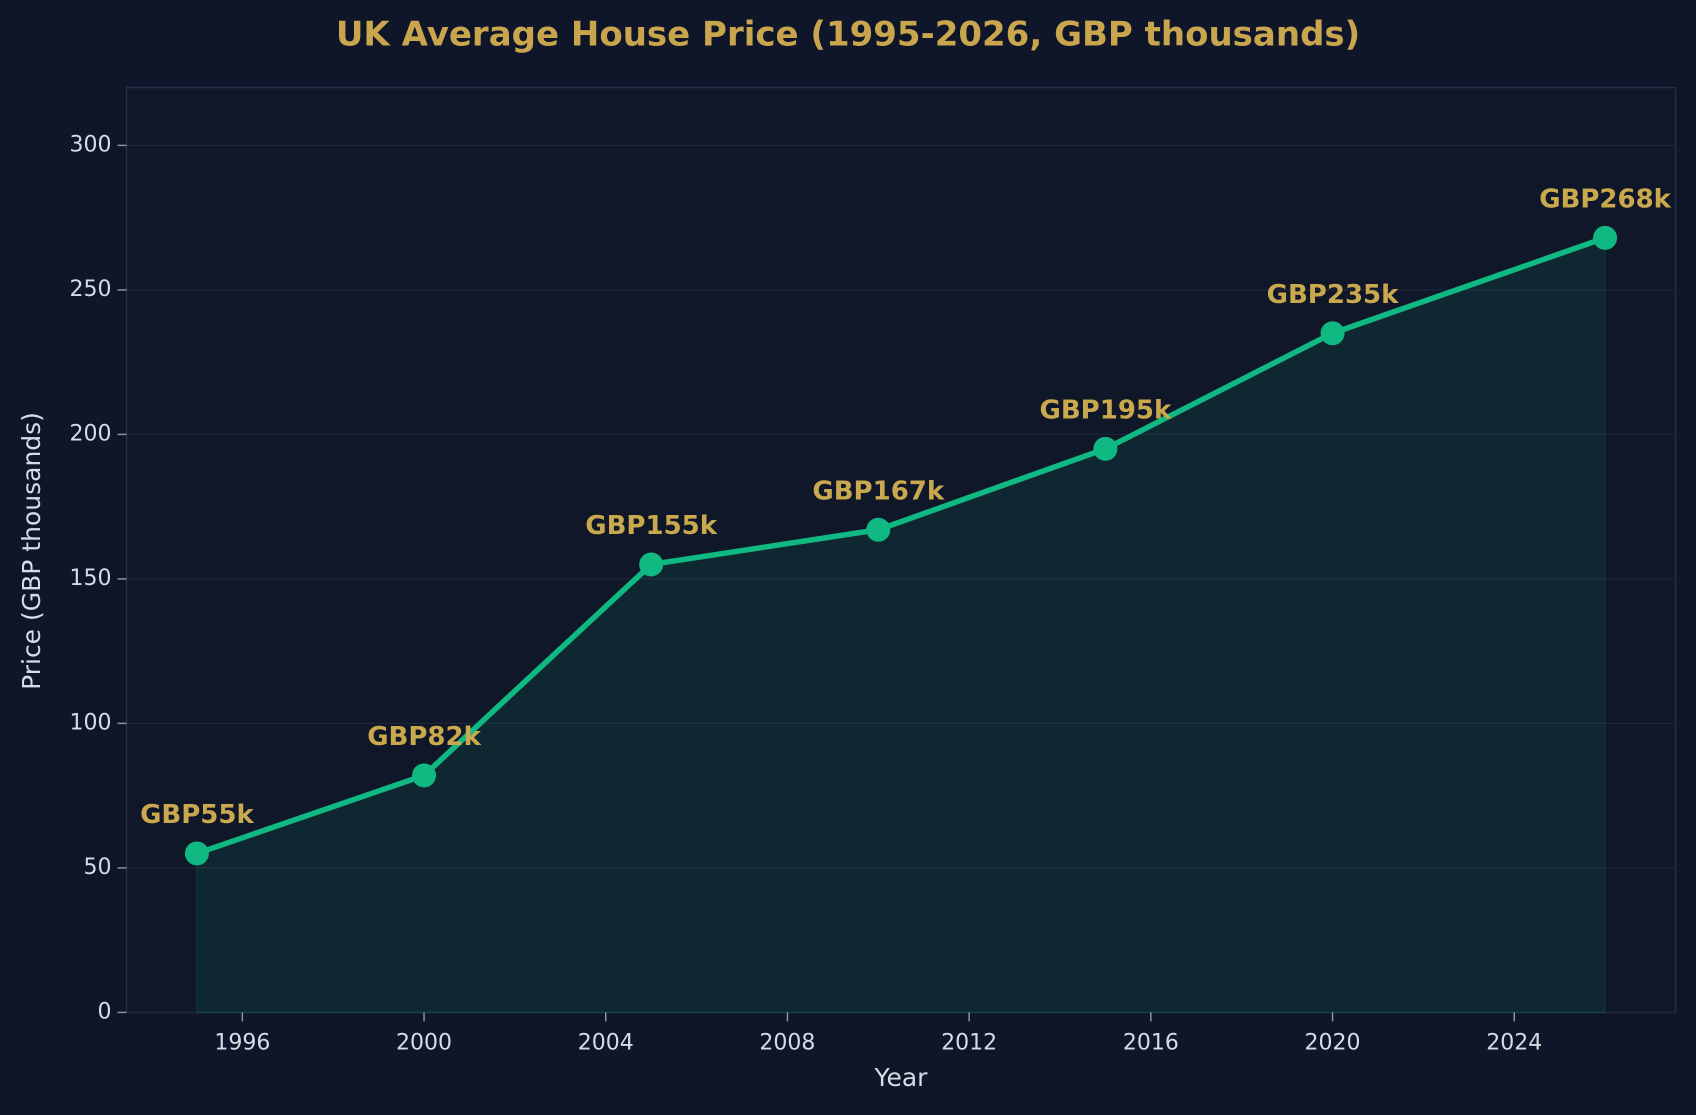  Describe the element at coordinates (105, 1011) in the screenshot. I see `y-tick-label: 0` at that location.